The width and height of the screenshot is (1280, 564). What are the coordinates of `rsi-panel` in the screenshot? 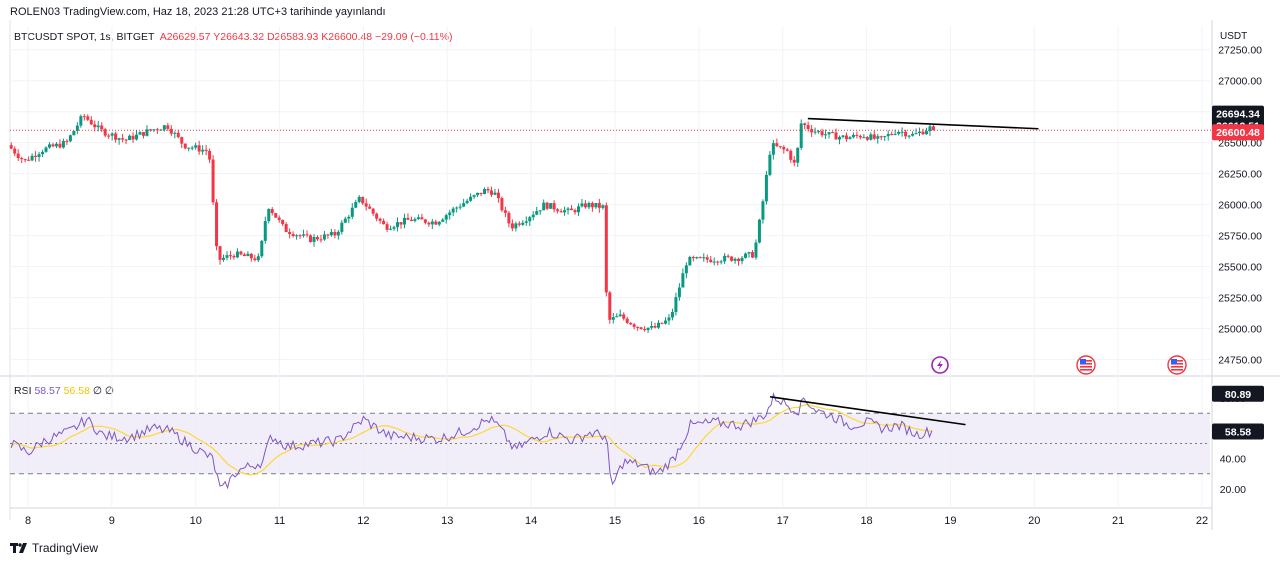 It's located at (610, 443).